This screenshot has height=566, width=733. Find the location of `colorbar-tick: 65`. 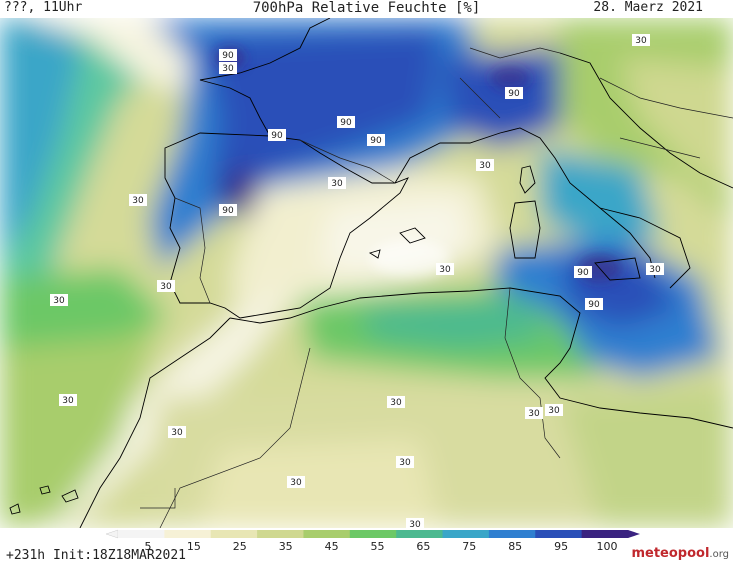

colorbar-tick: 65 is located at coordinates (423, 546).